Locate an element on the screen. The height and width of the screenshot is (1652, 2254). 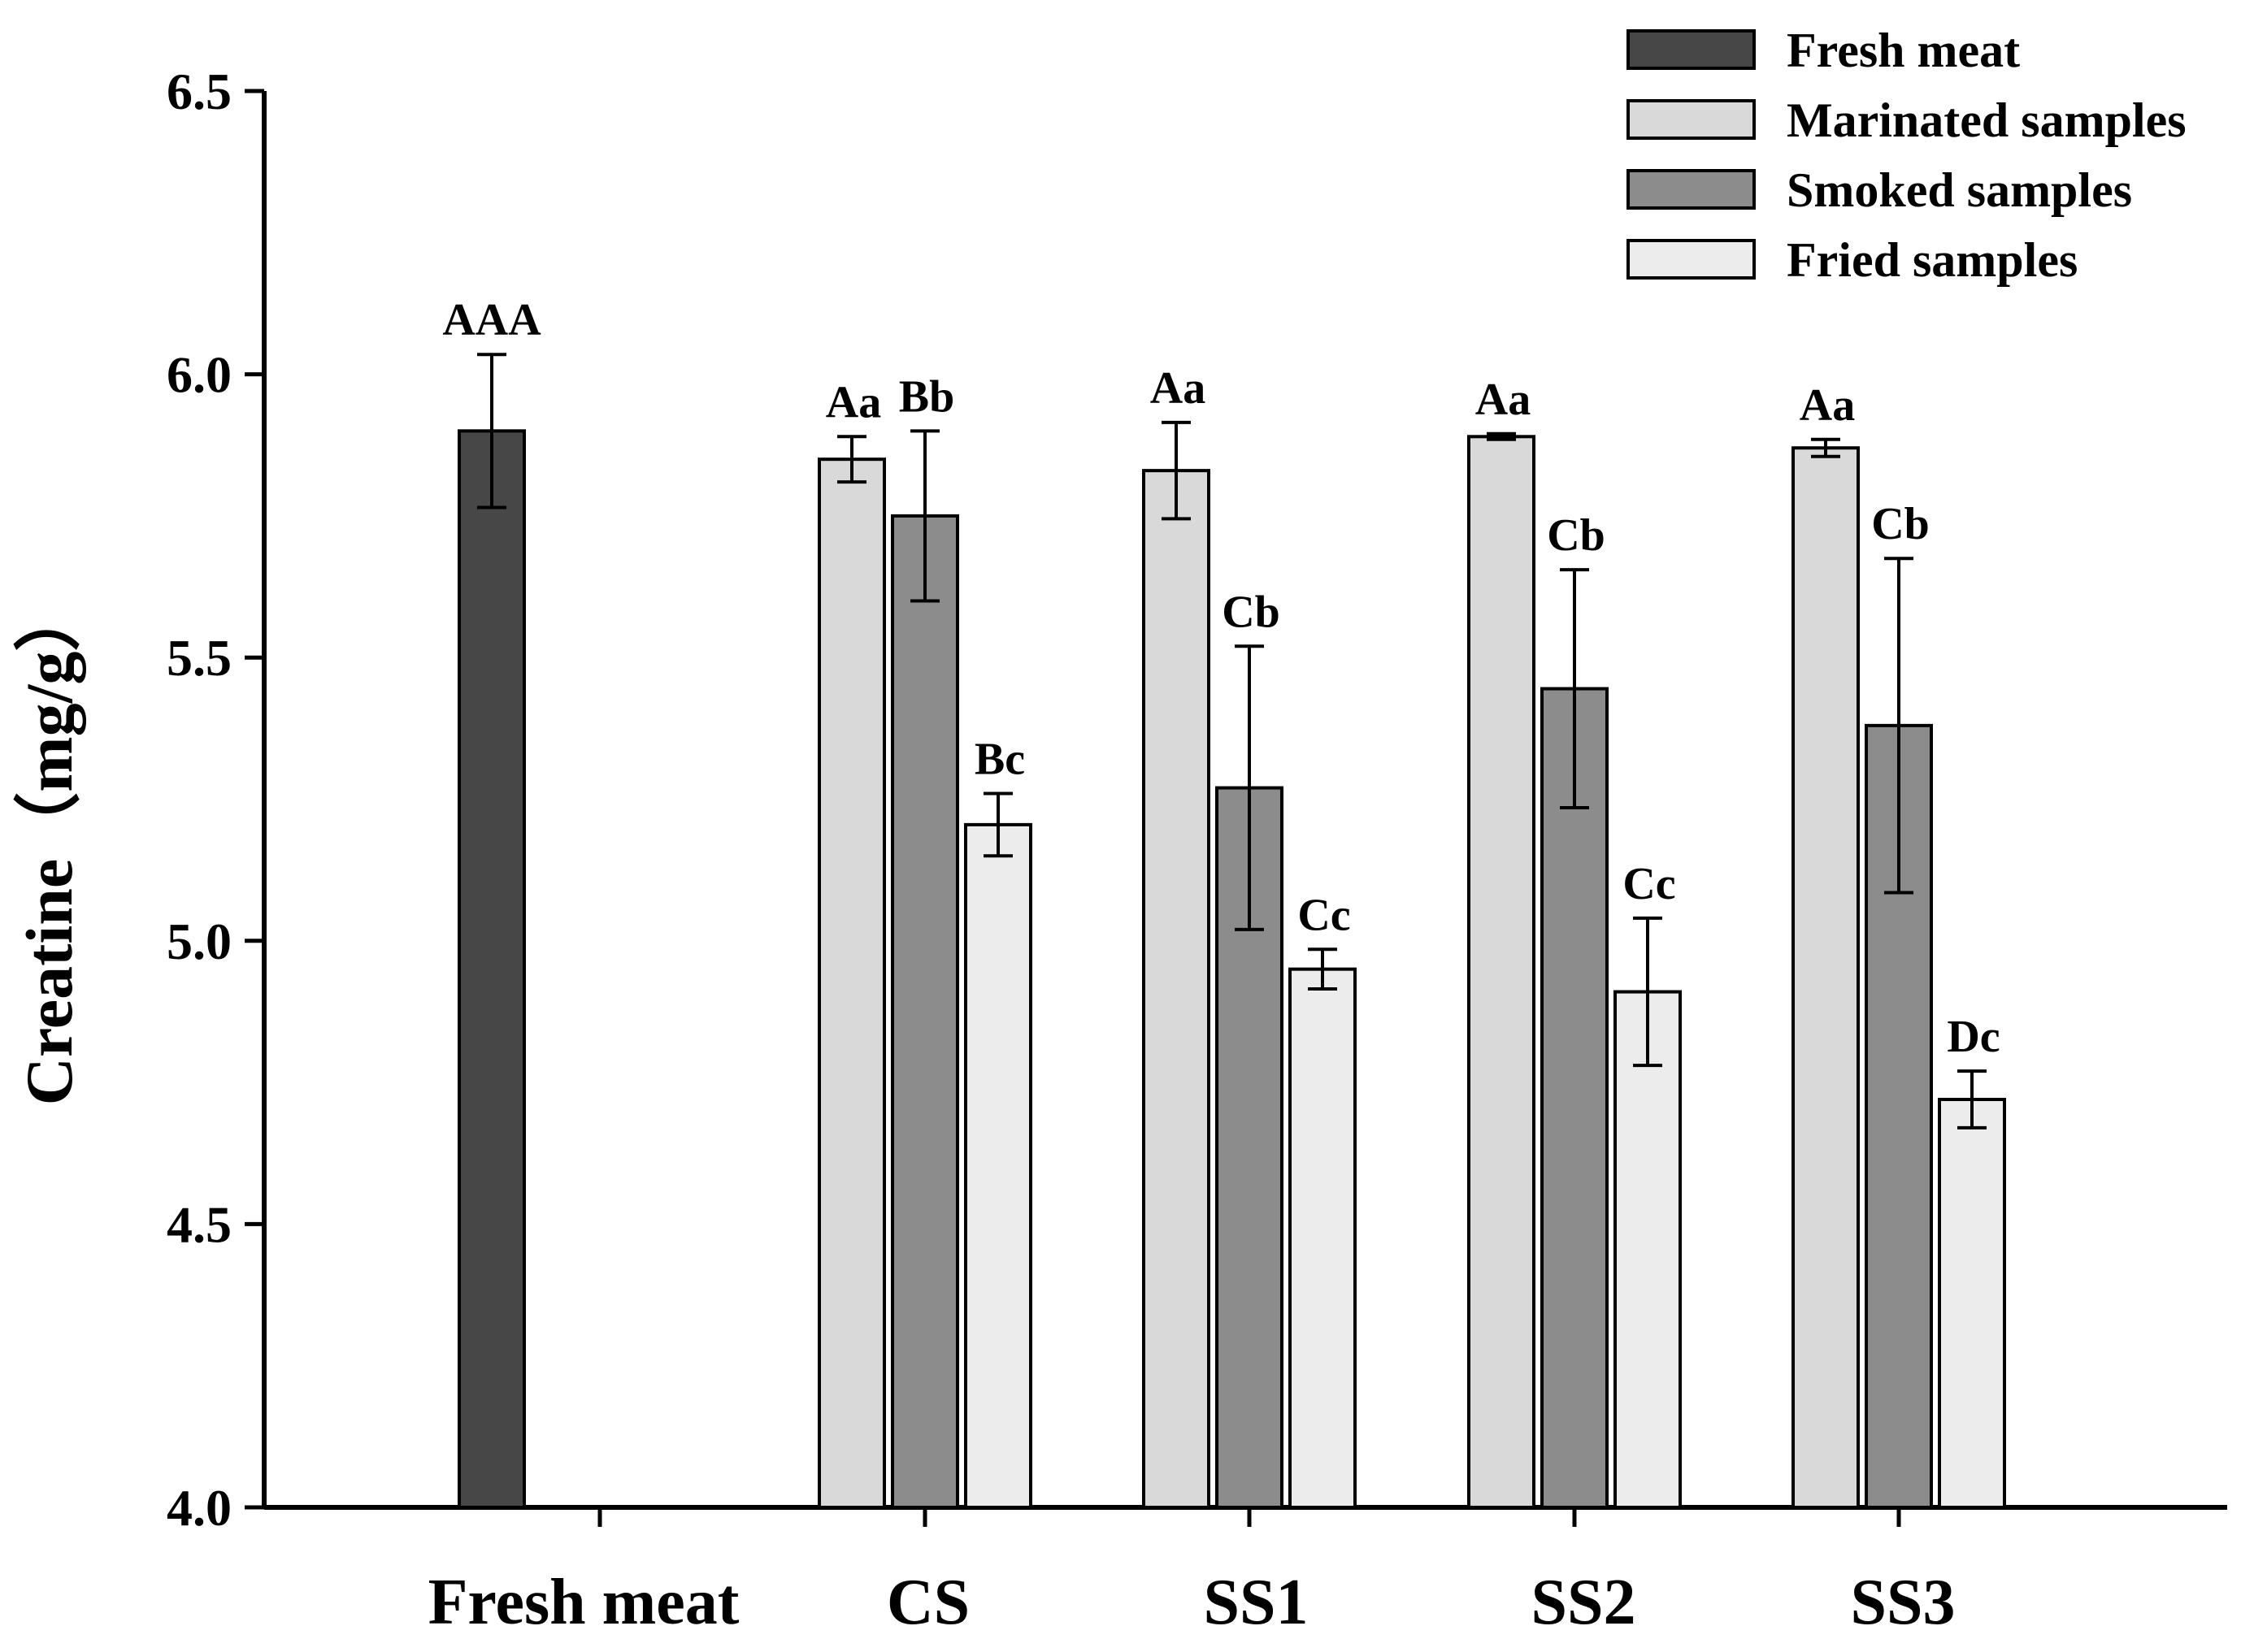
y-tick-label: 4.0 is located at coordinates (199, 1508).